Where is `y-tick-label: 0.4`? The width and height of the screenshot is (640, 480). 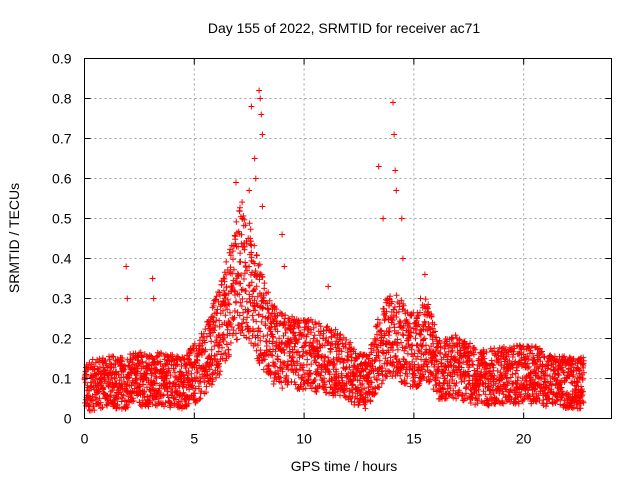 y-tick-label: 0.4 is located at coordinates (62, 259).